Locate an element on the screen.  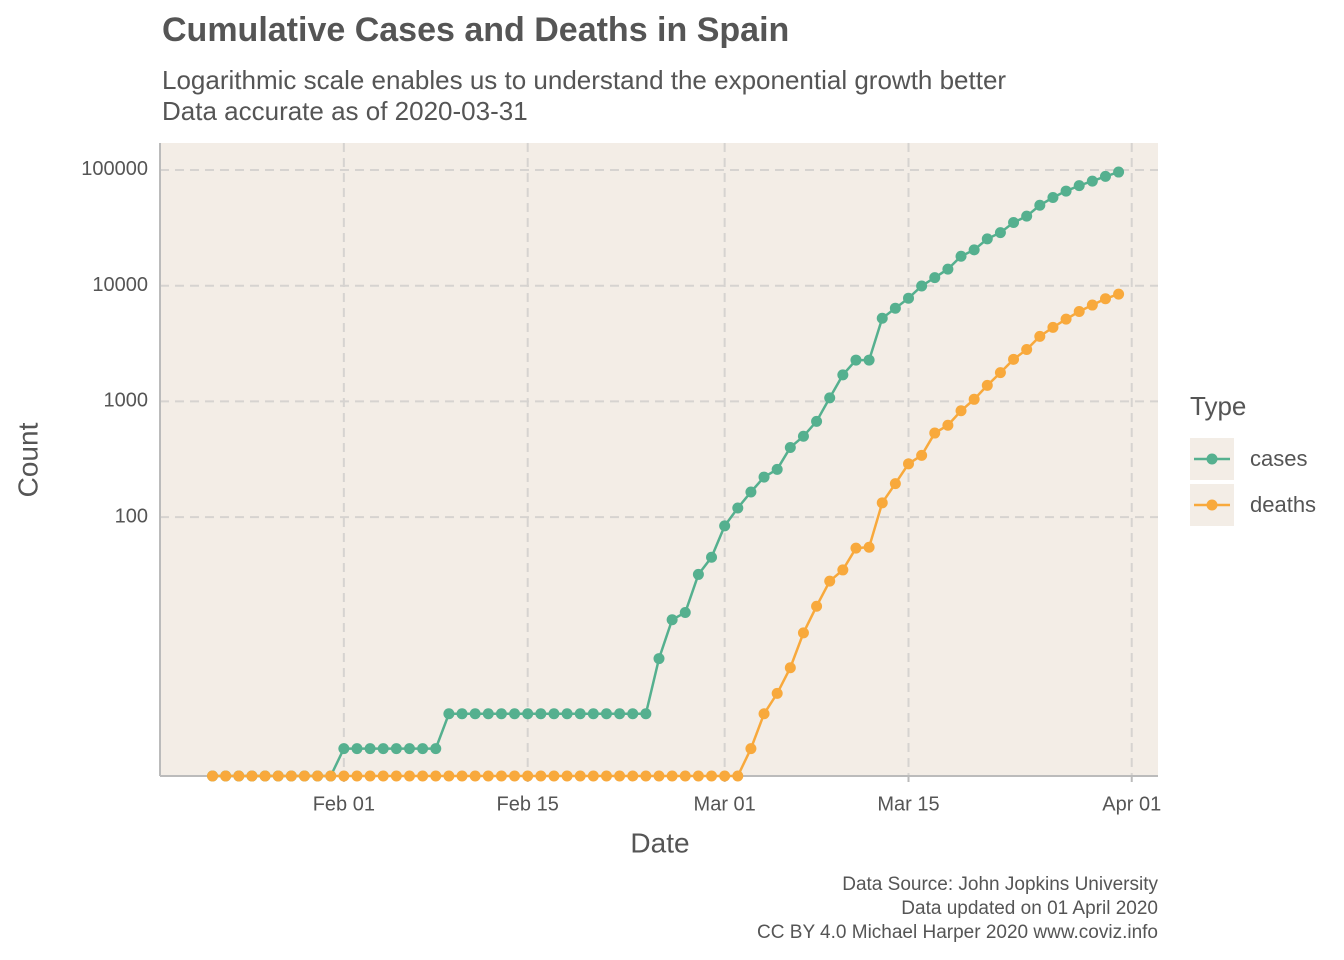
chart-title: Cumulative Cases and Deaths in Spain is located at coordinates (475, 30).